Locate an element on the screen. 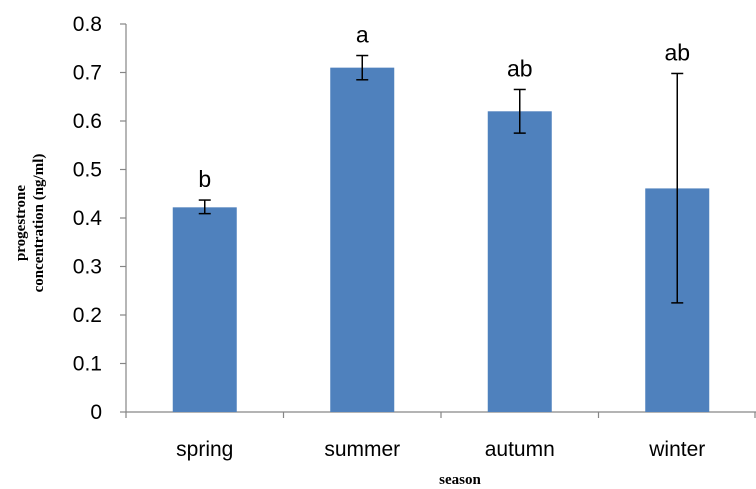 The image size is (756, 489). x-tick-label-spring: spring is located at coordinates (204, 449).